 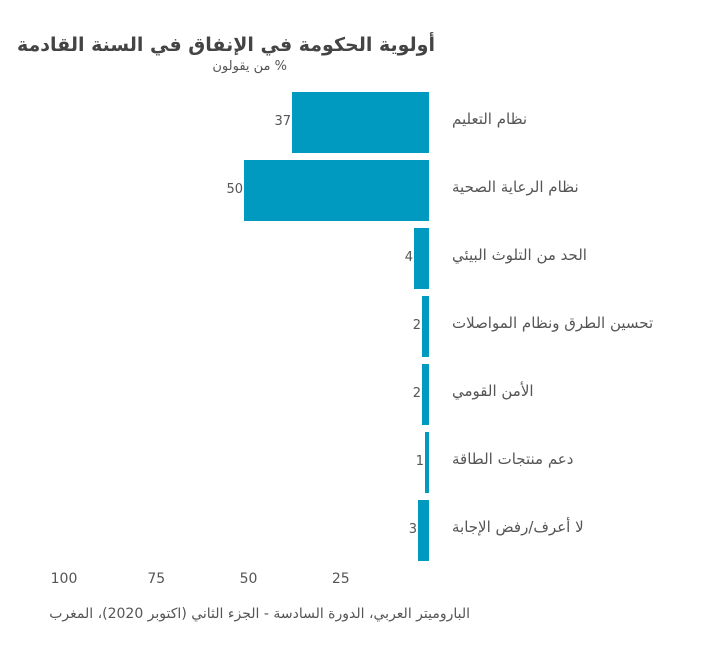 What do you see at coordinates (361, 462) in the screenshot?
I see `bar-row: 1 دعم منتجات الطاقة` at bounding box center [361, 462].